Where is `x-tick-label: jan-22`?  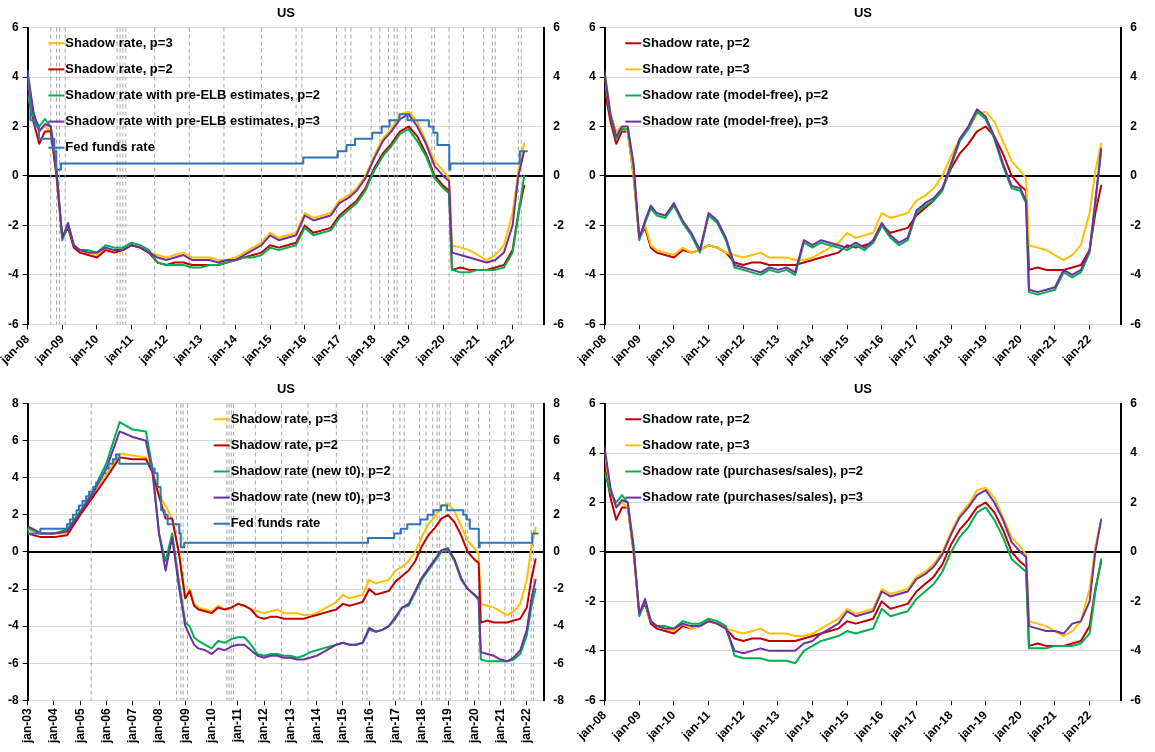
x-tick-label: jan-22 is located at coordinates (526, 726).